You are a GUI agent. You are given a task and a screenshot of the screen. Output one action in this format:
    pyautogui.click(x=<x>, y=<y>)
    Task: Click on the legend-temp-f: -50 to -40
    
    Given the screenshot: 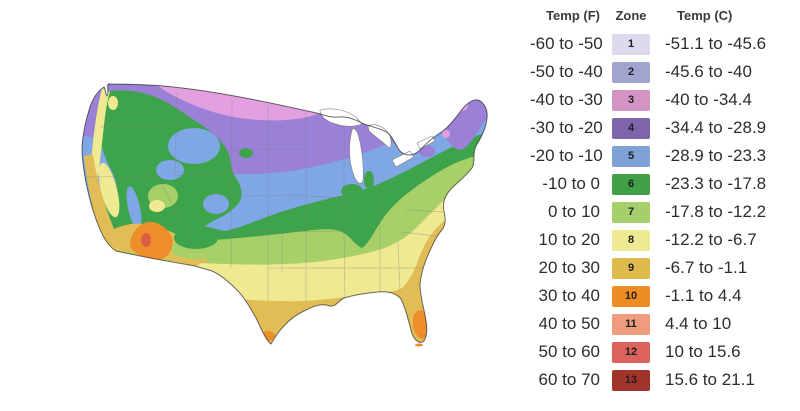 What is the action you would take?
    pyautogui.click(x=566, y=71)
    